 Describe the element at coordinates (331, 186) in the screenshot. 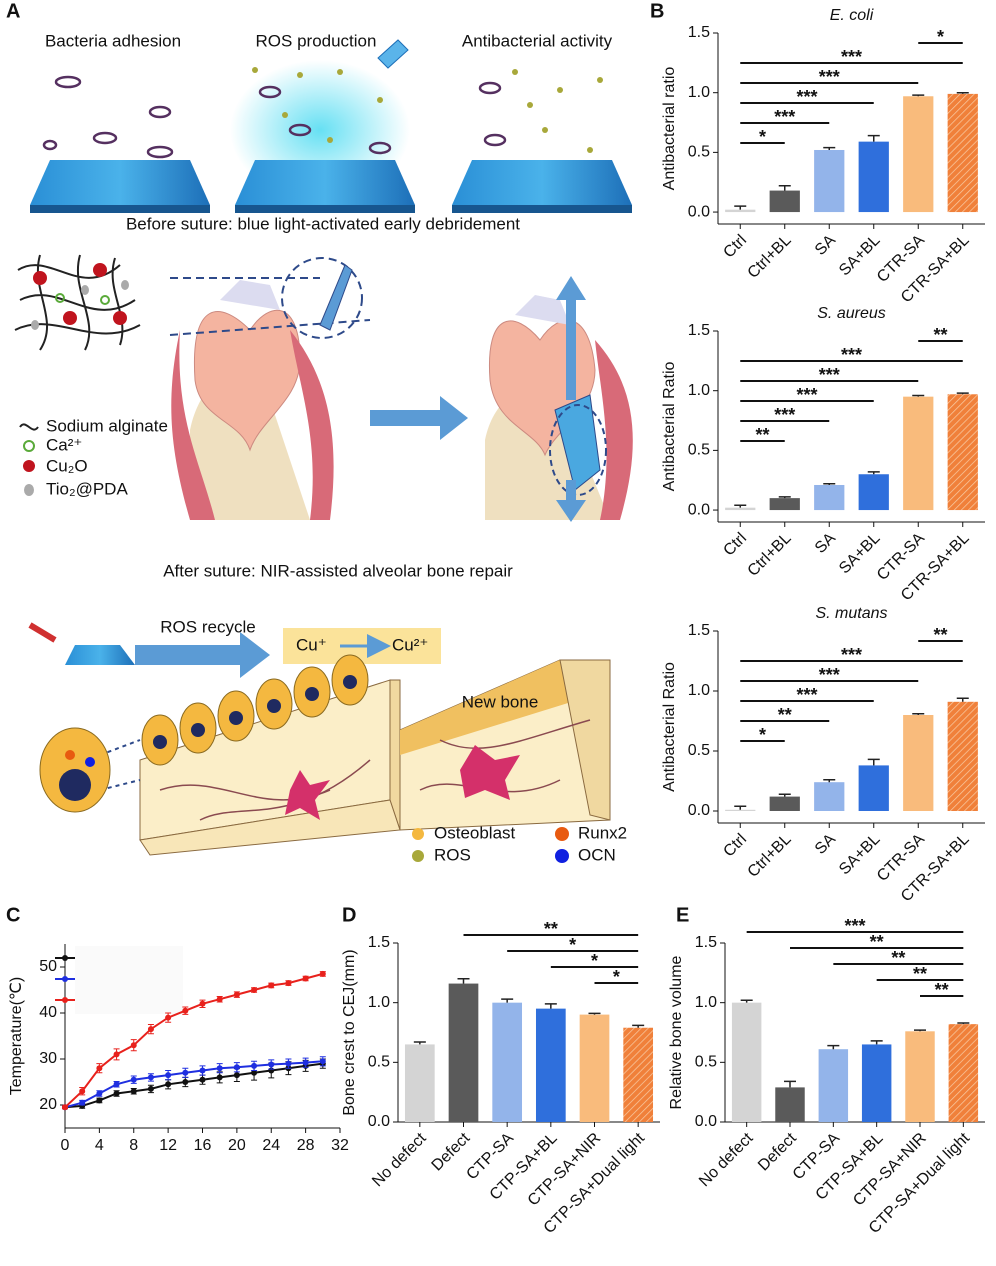

I see `slabs` at that location.